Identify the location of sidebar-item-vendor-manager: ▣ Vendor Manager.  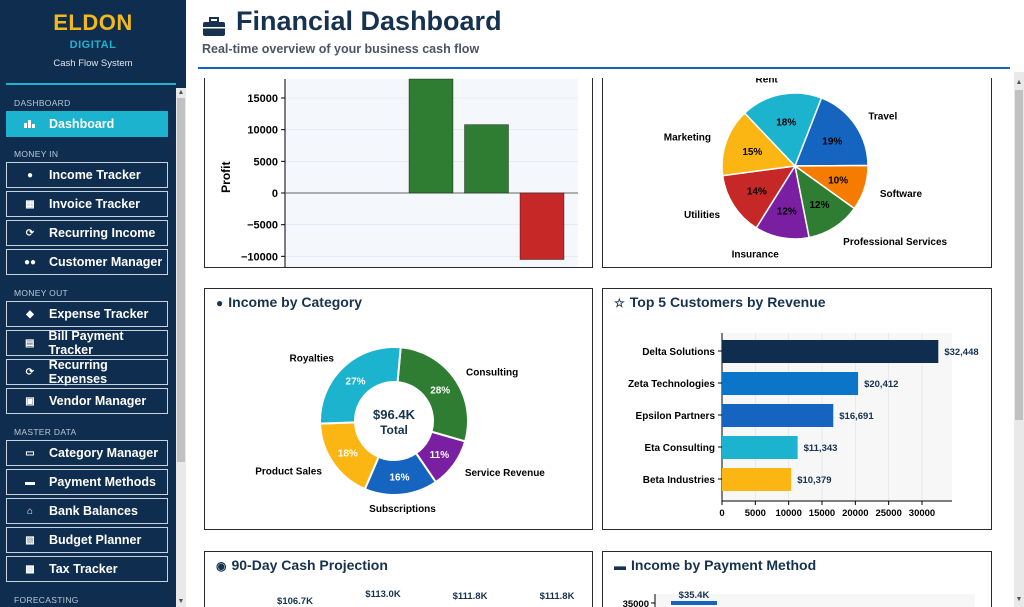
(87, 401).